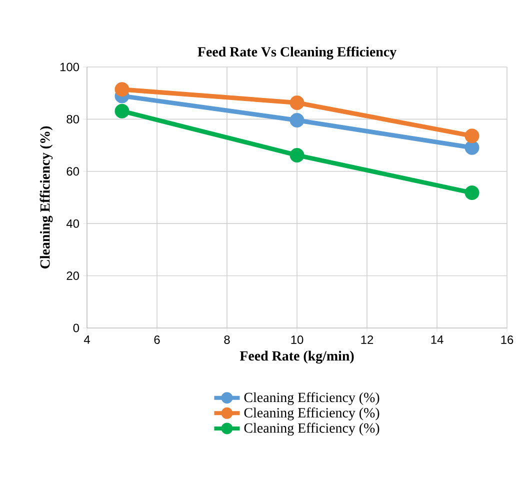 The image size is (523, 491). Describe the element at coordinates (76, 328) in the screenshot. I see `y-tick-label: 0` at that location.